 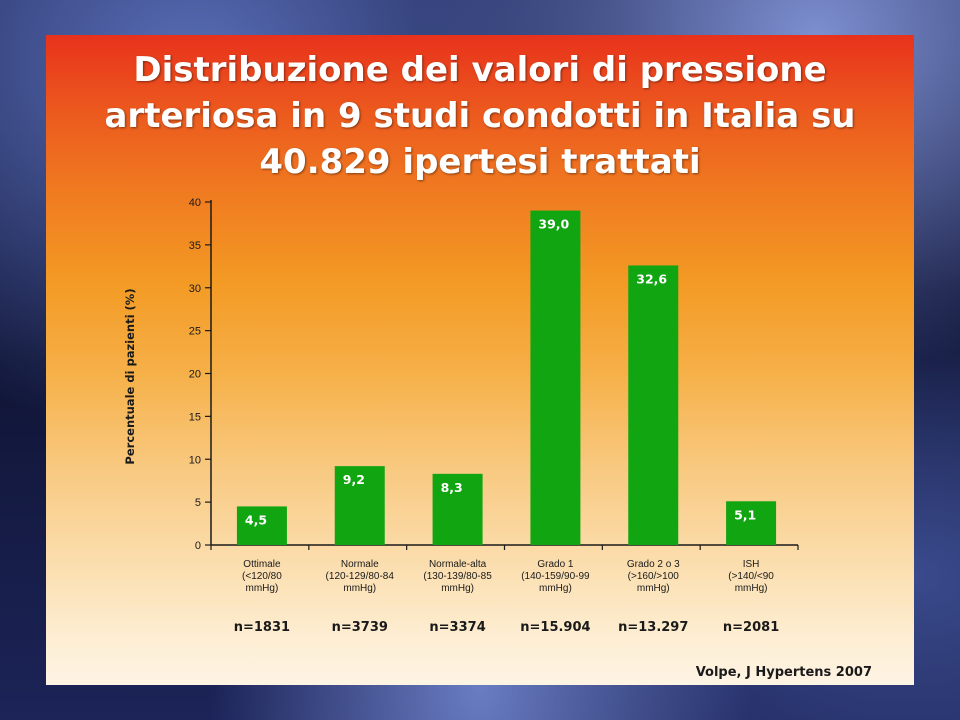 What do you see at coordinates (256, 519) in the screenshot?
I see `bar-value-label: 4,5` at bounding box center [256, 519].